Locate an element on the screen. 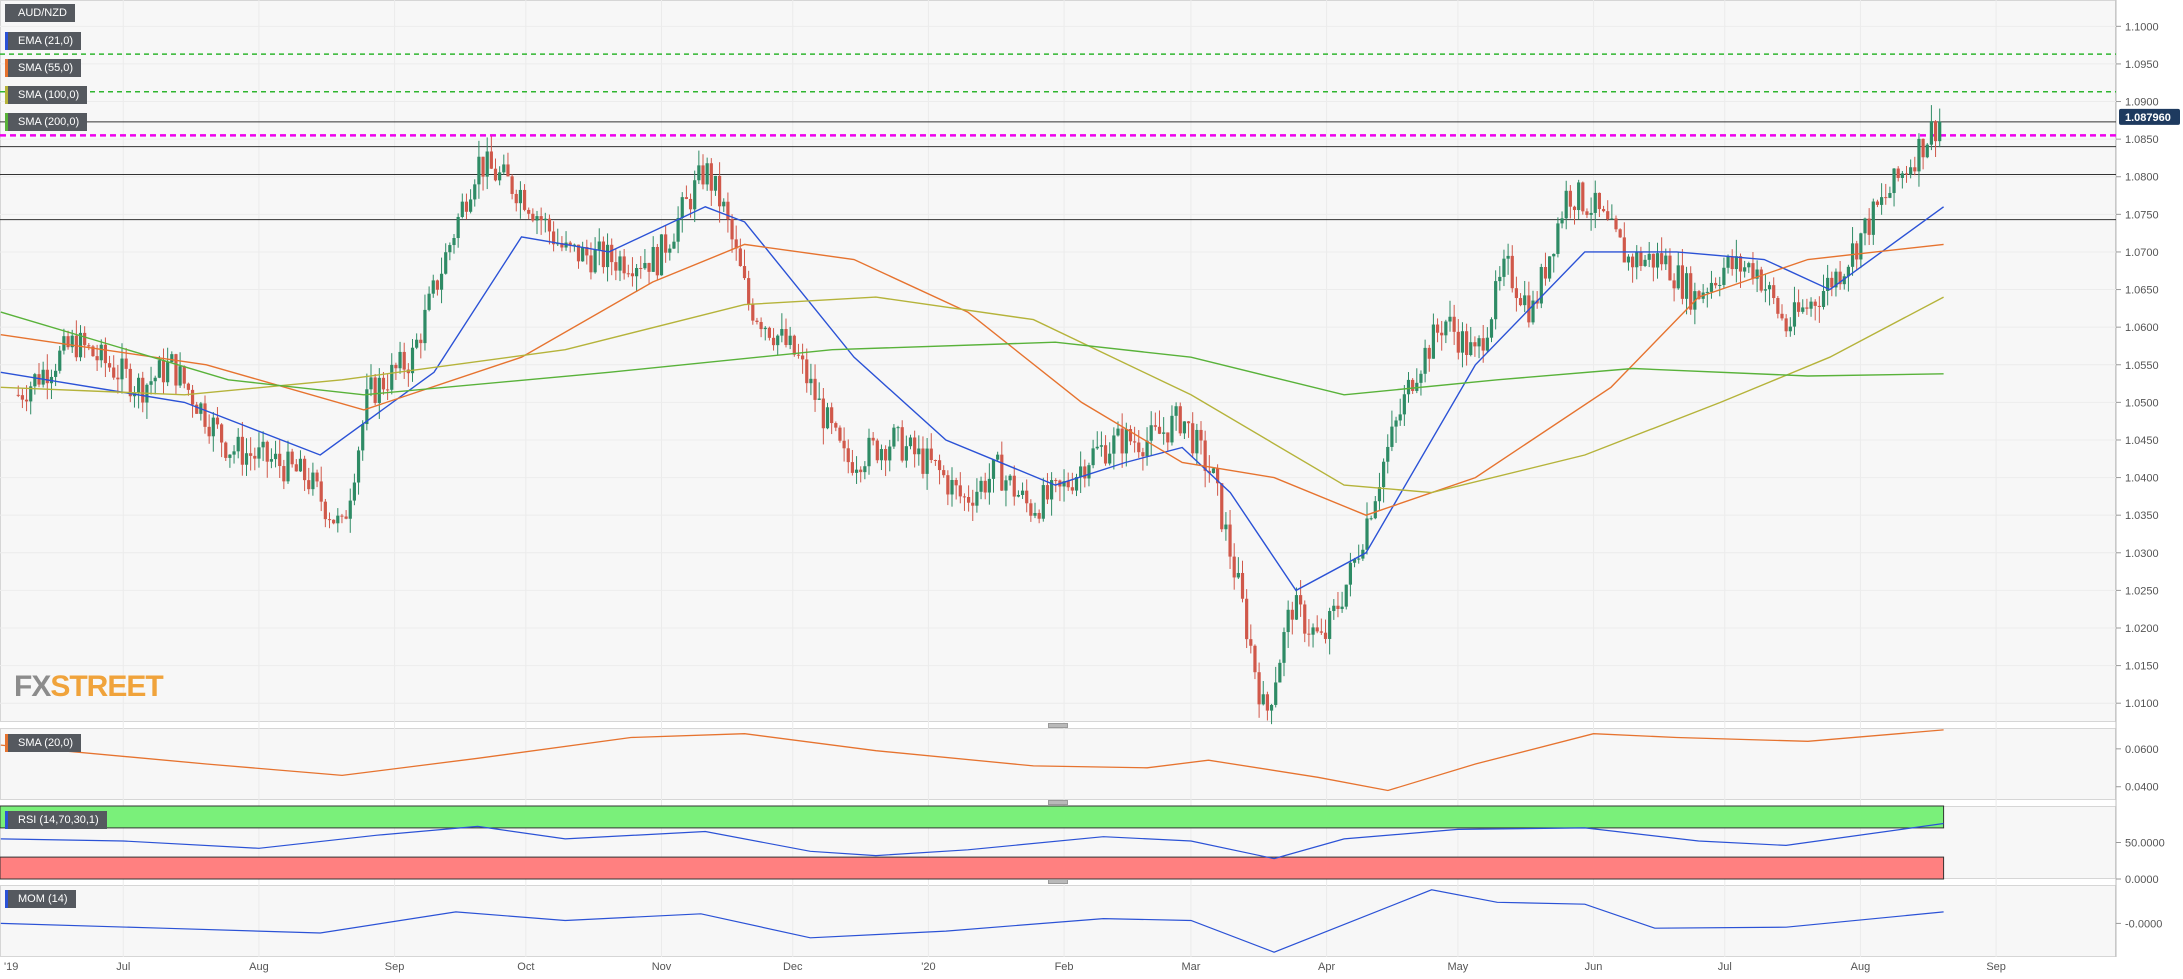 The height and width of the screenshot is (979, 2183). rsi-line is located at coordinates (972, 841).